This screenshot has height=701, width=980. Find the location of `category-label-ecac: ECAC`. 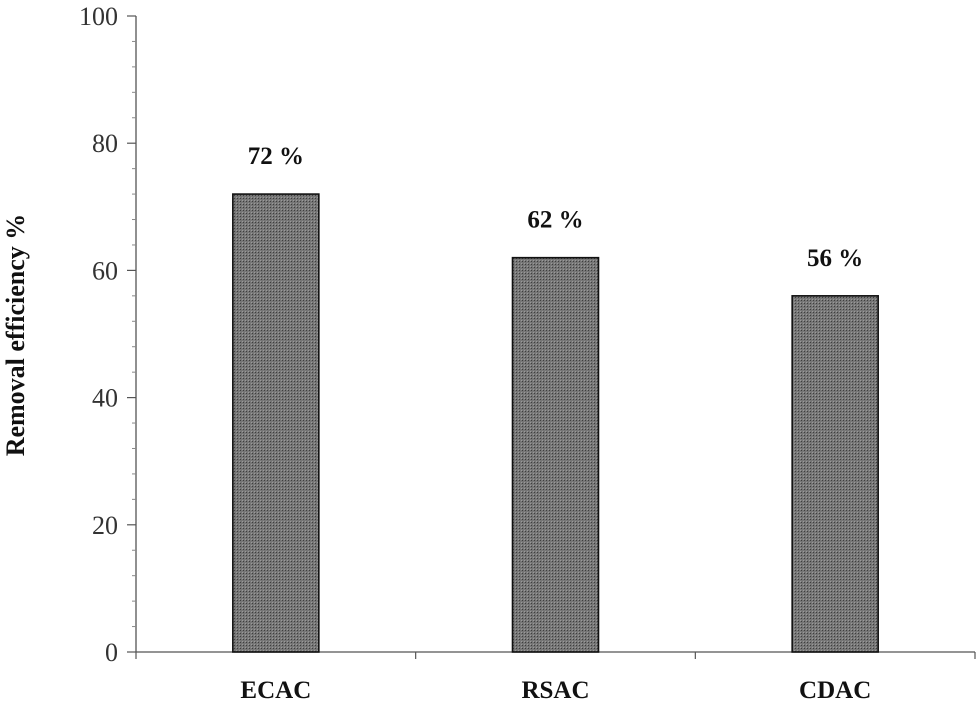

category-label-ecac: ECAC is located at coordinates (275, 689).